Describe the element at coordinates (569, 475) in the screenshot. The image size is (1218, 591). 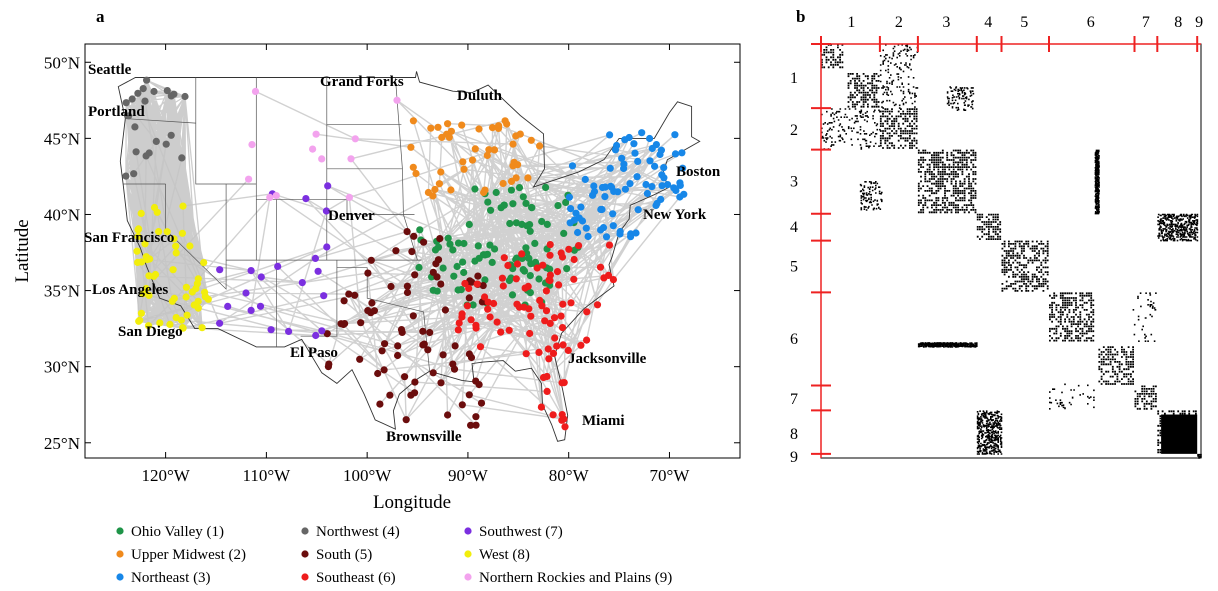
I see `x-tick-label: 80°W` at that location.